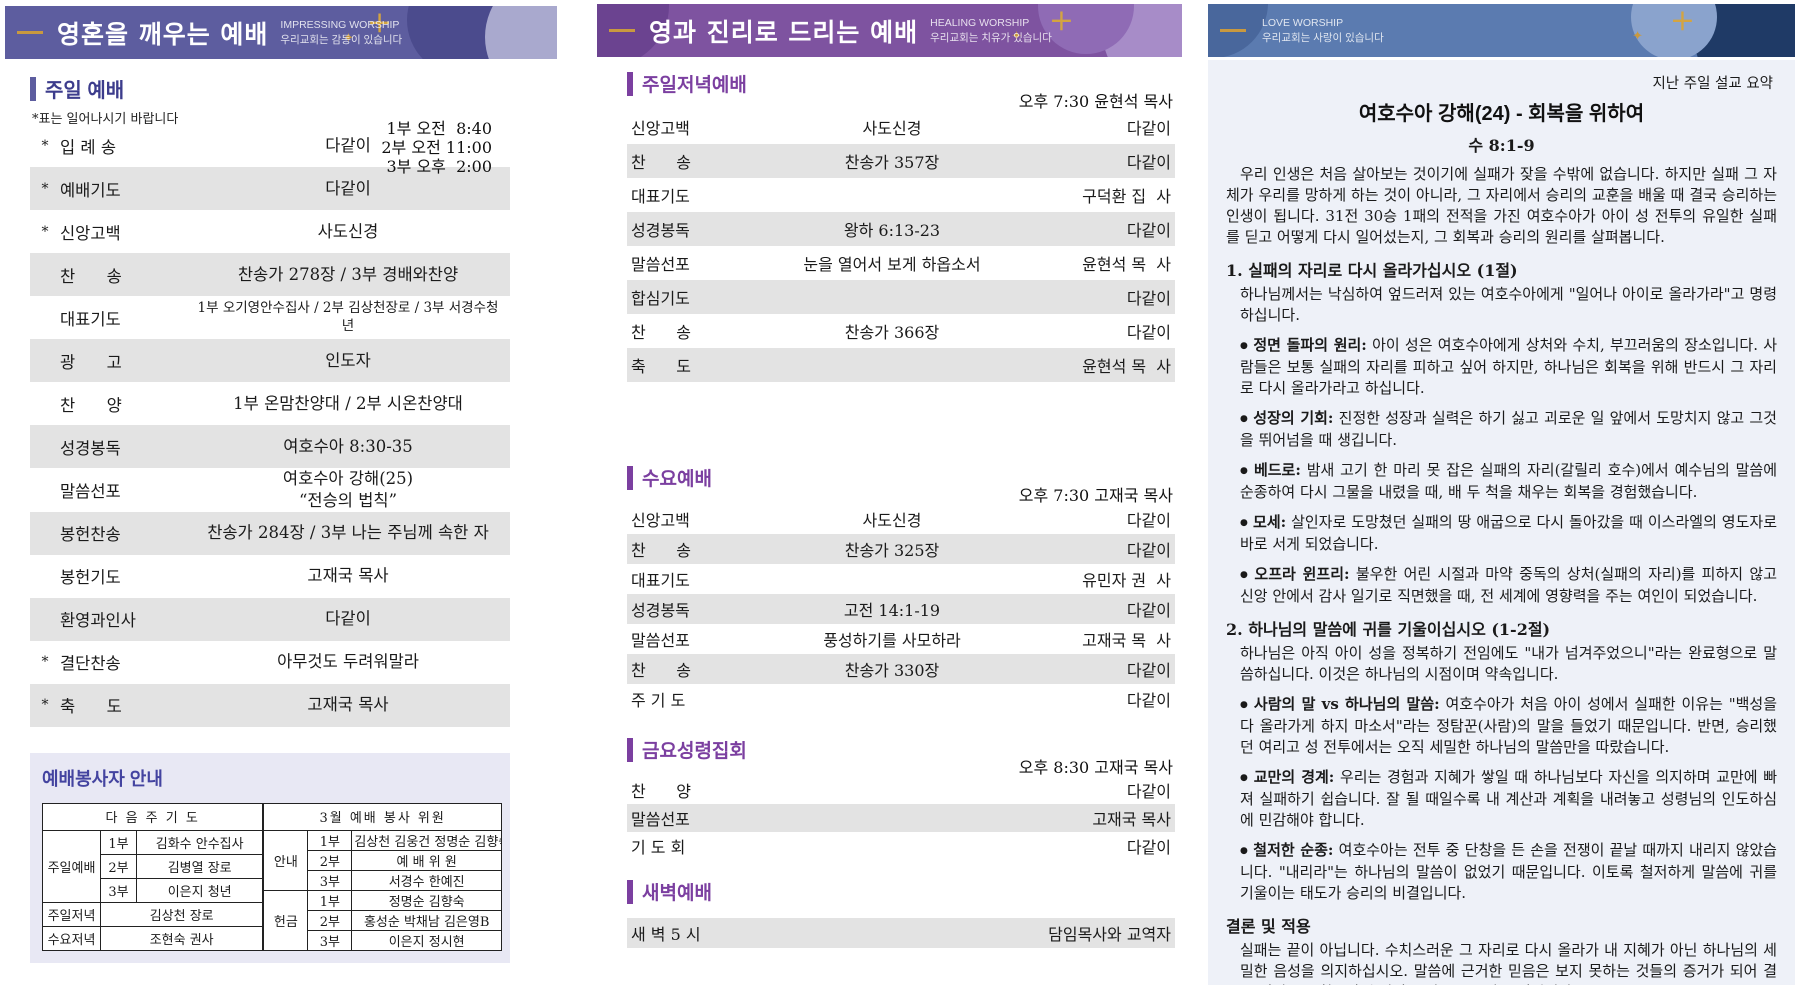  I want to click on volunteer-cell: 2부, so click(330, 920).